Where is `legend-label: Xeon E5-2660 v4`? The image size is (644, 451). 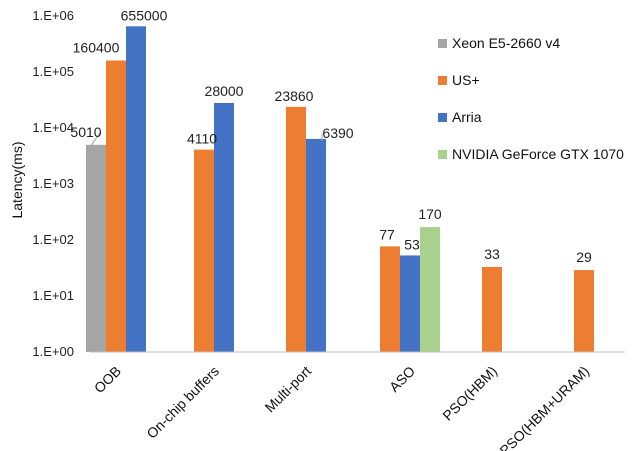
legend-label: Xeon E5-2660 v4 is located at coordinates (506, 43).